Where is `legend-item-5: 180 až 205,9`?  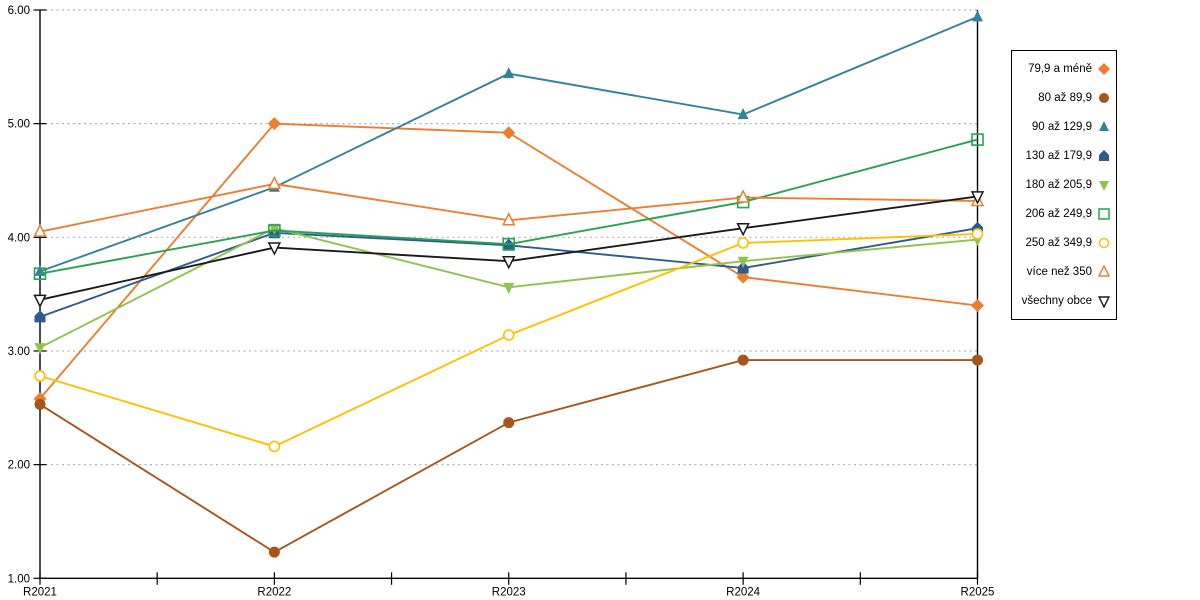 legend-item-5: 180 až 205,9 is located at coordinates (1063, 185).